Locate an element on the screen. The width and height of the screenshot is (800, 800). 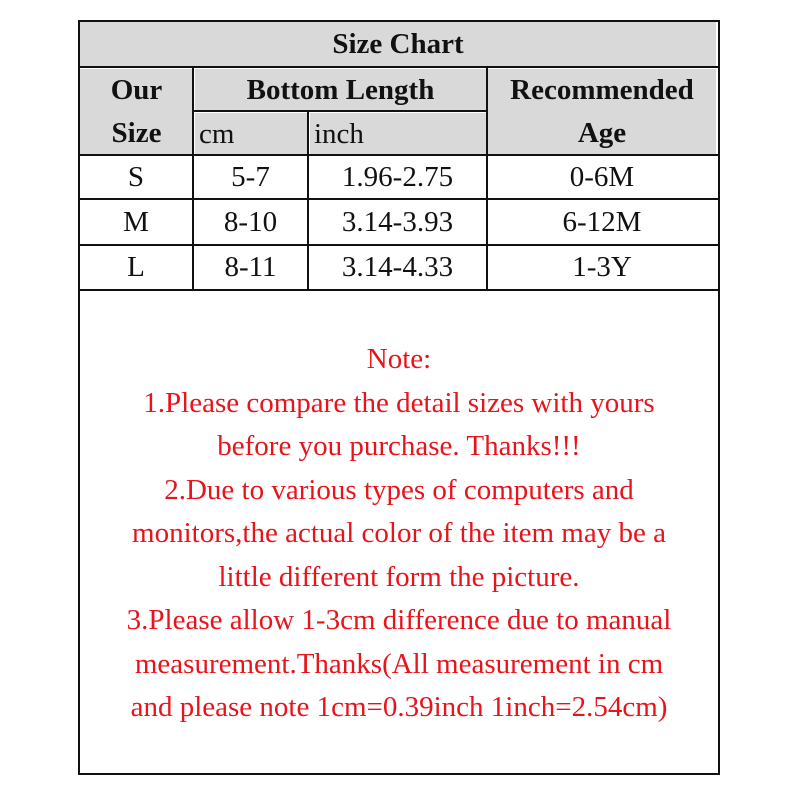
note-line: little different form the picture. is located at coordinates (399, 576).